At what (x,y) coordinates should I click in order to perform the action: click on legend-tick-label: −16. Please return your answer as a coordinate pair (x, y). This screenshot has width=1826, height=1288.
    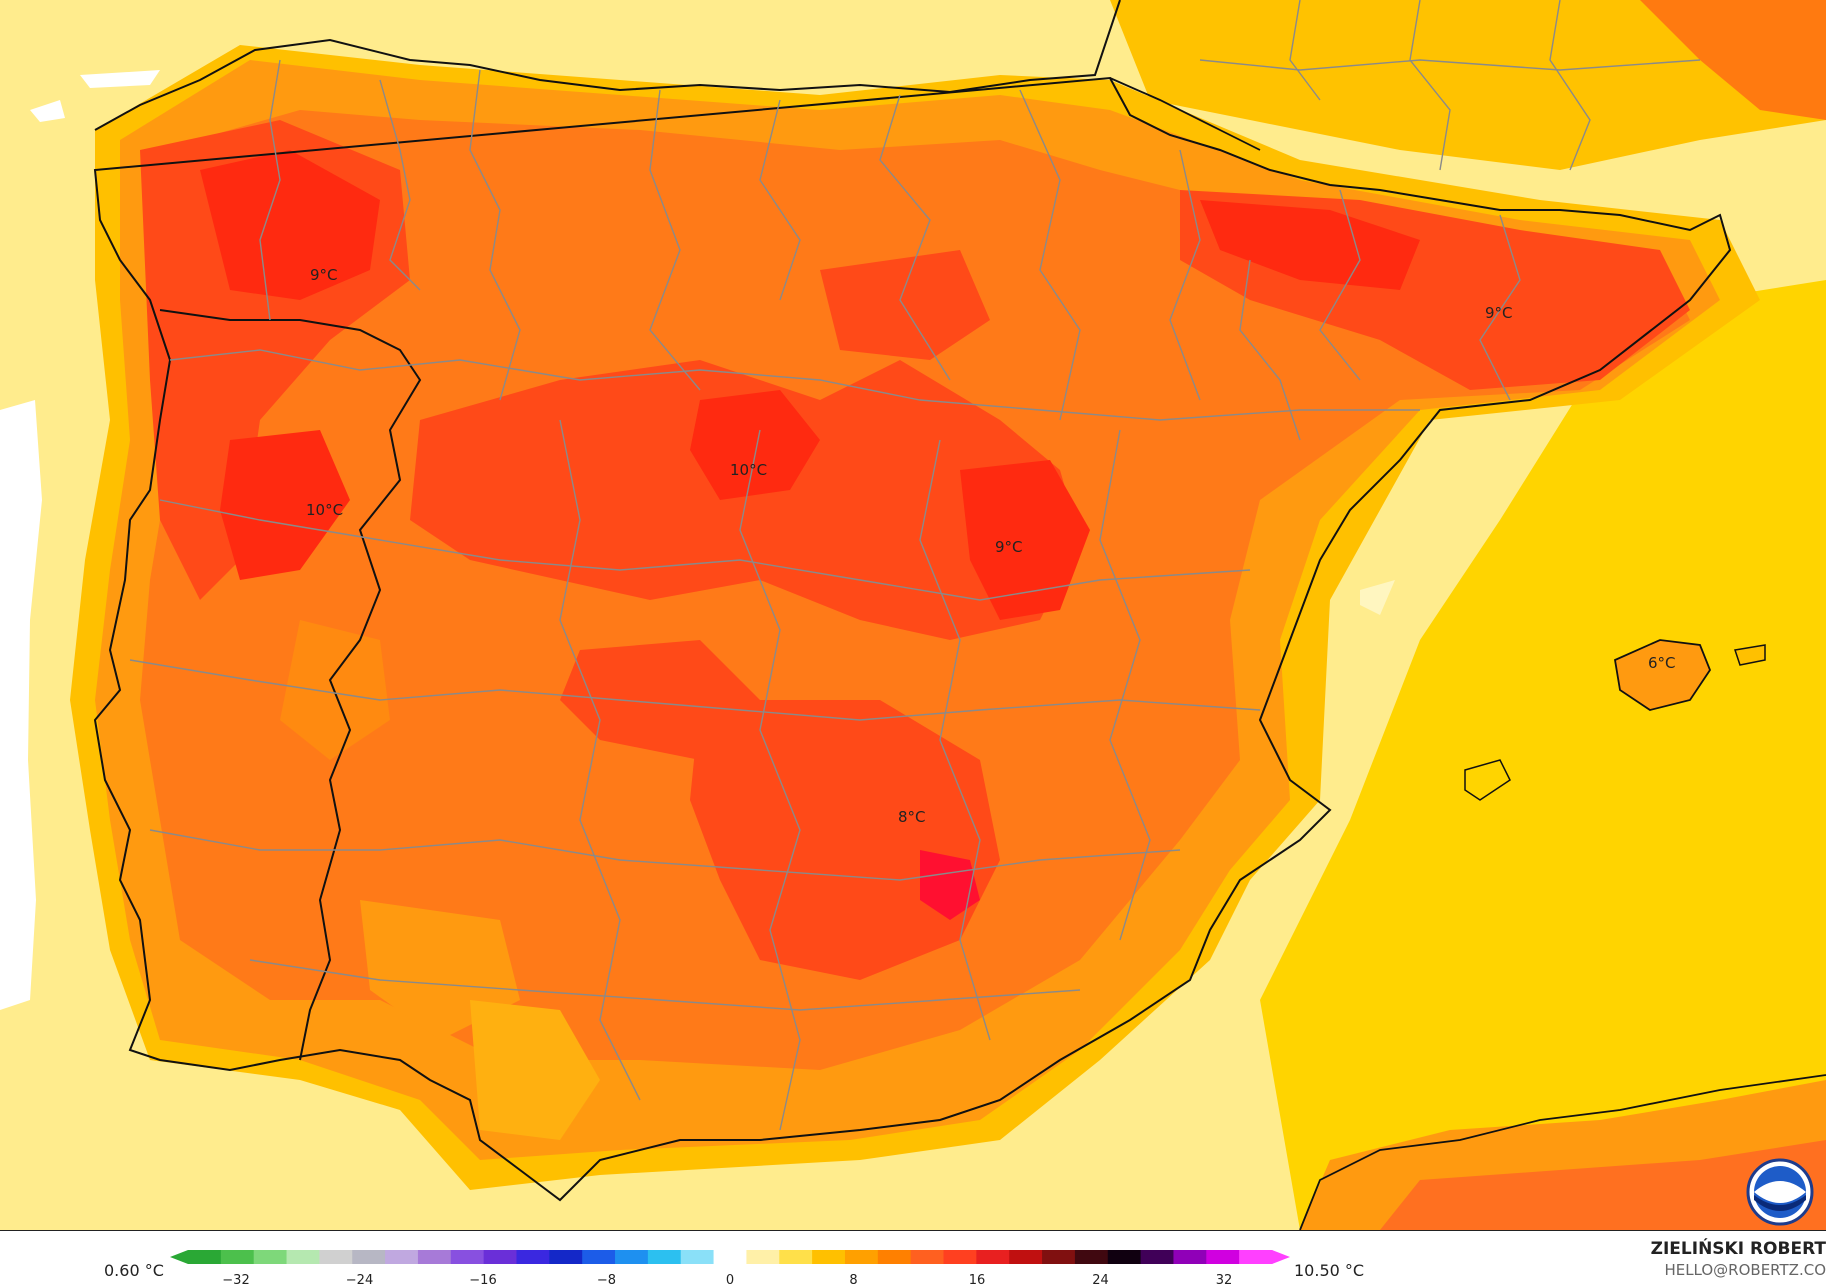
    Looking at the image, I should click on (483, 1280).